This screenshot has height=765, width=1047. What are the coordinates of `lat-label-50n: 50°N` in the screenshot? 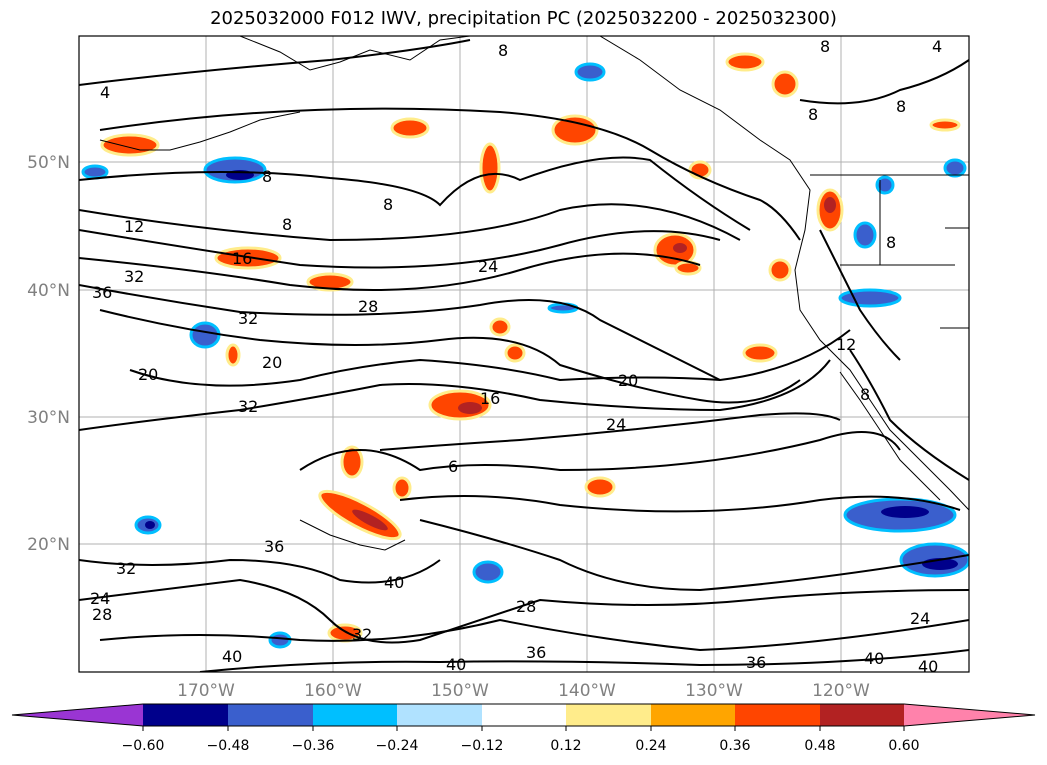 It's located at (48, 163).